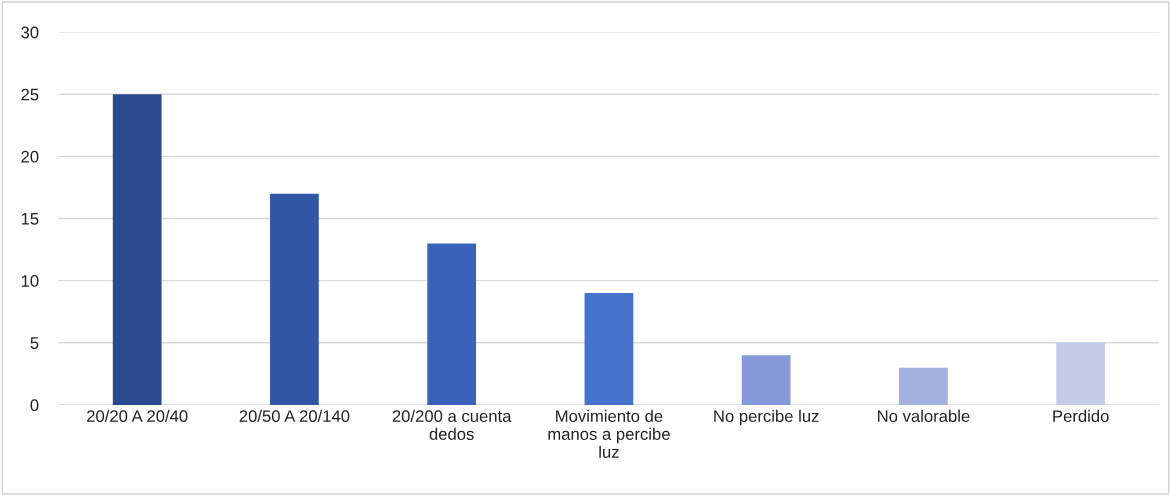 This screenshot has height=495, width=1171. Describe the element at coordinates (30, 219) in the screenshot. I see `y-tick-label: 15` at that location.